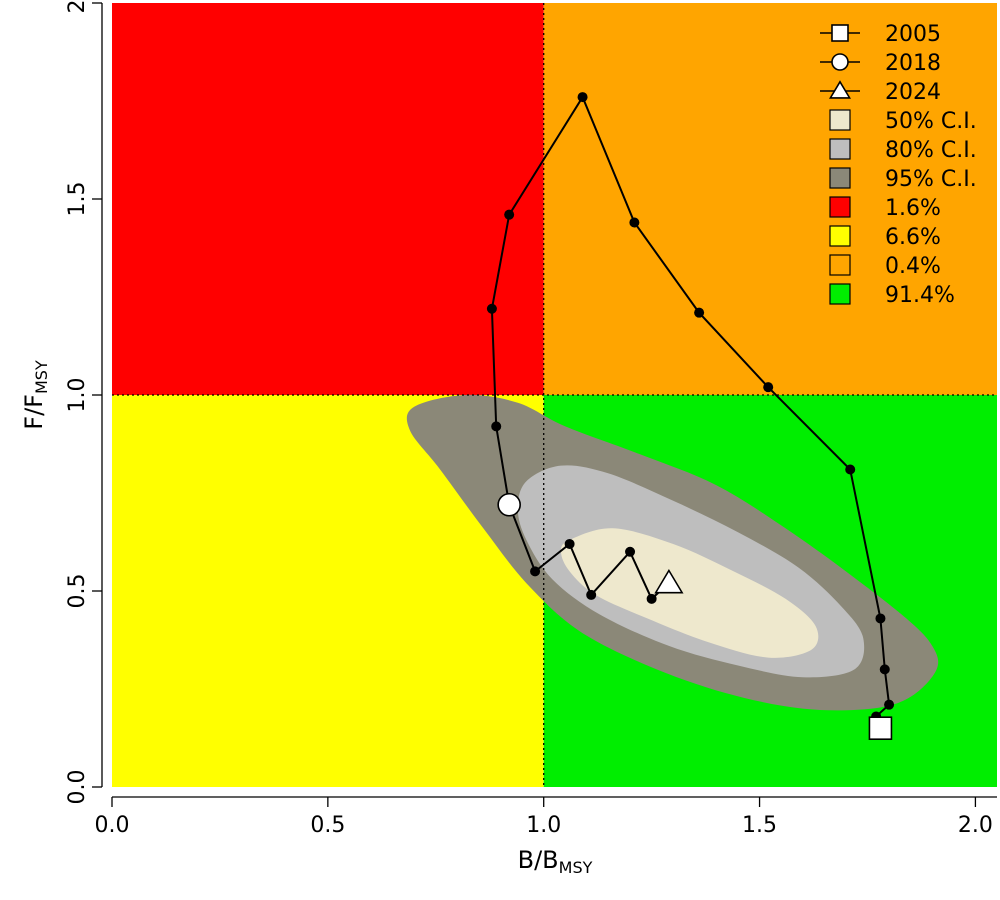 This screenshot has height=900, width=1000. Describe the element at coordinates (543, 825) in the screenshot. I see `x-tick-label-1.0: 1.0` at that location.